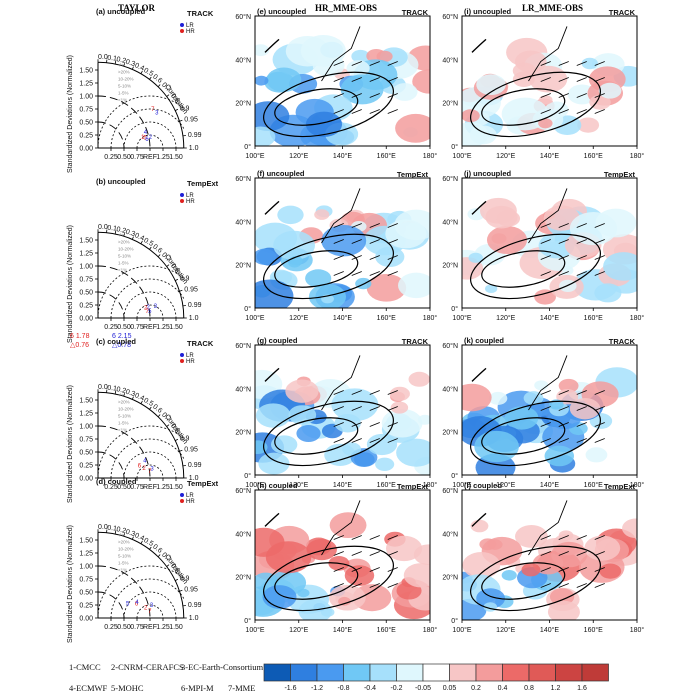 This screenshot has width=700, height=700. I want to click on colorbar-tick-label: -1.6, so click(290, 688).